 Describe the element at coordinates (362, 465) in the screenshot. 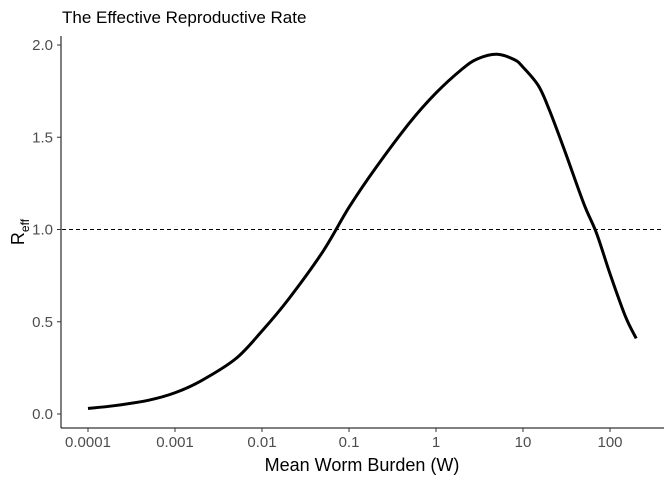

I see `x-axis-title: Mean Worm Burden (W)` at that location.